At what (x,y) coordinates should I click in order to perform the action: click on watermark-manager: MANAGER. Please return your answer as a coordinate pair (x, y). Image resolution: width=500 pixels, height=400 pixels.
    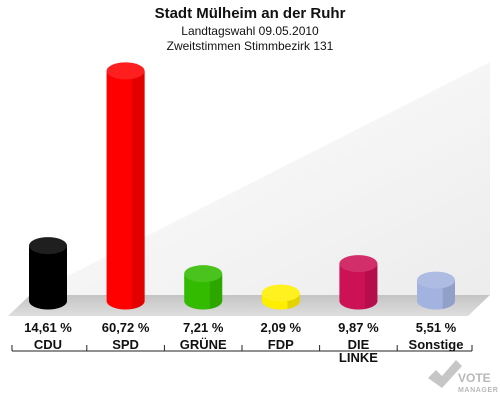
    Looking at the image, I should click on (478, 390).